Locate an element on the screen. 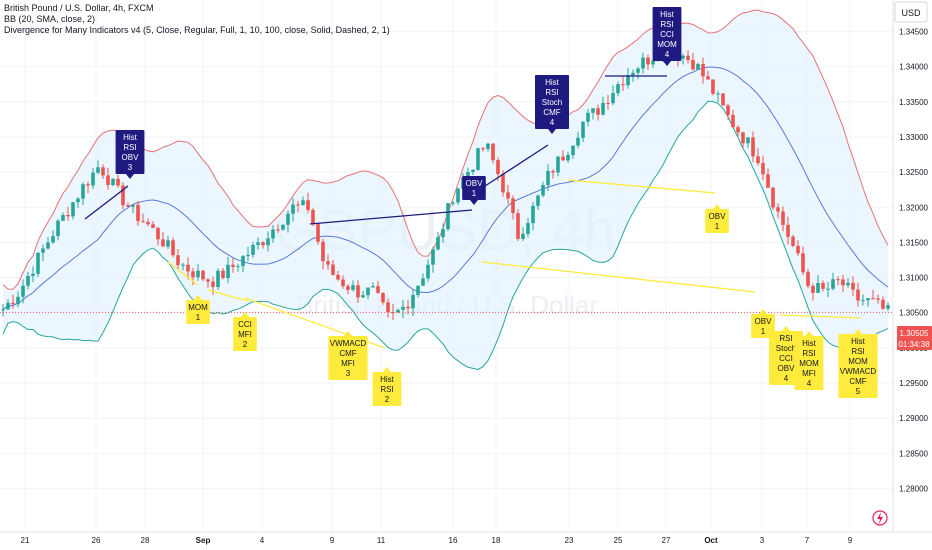 The height and width of the screenshot is (550, 932). time-tick-label: Oct is located at coordinates (711, 540).